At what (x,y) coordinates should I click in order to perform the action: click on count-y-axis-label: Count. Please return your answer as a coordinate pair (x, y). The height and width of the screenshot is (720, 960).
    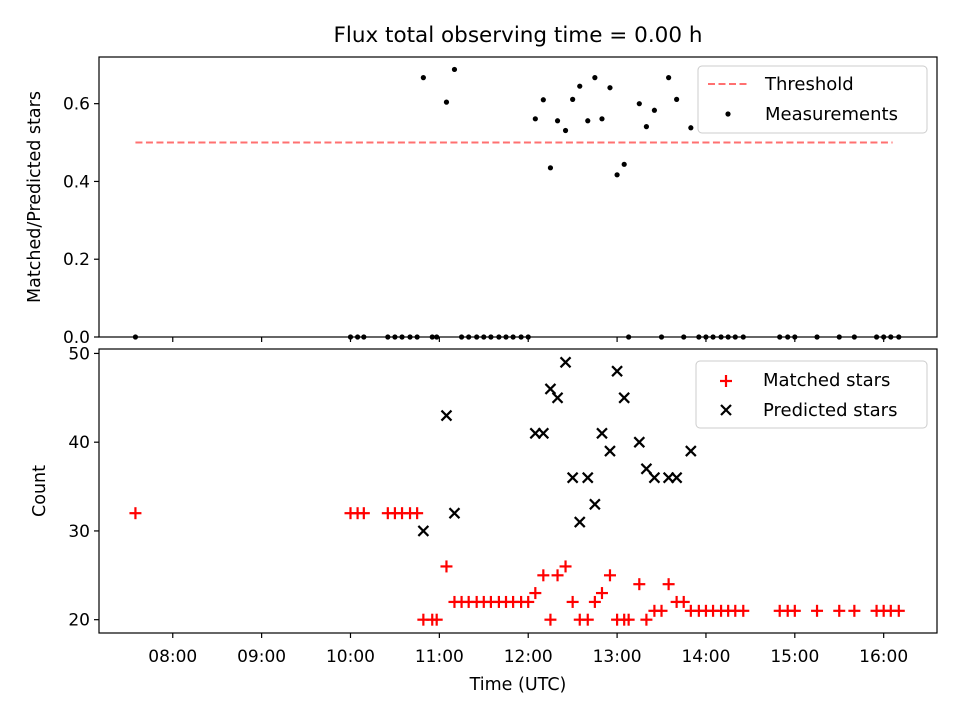
    Looking at the image, I should click on (40, 491).